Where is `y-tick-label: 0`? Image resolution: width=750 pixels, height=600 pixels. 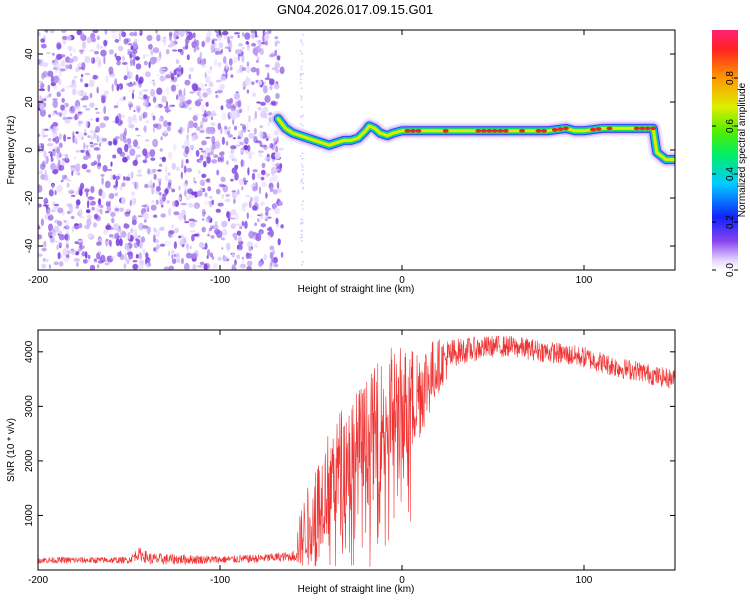 y-tick-label: 0 is located at coordinates (29, 150).